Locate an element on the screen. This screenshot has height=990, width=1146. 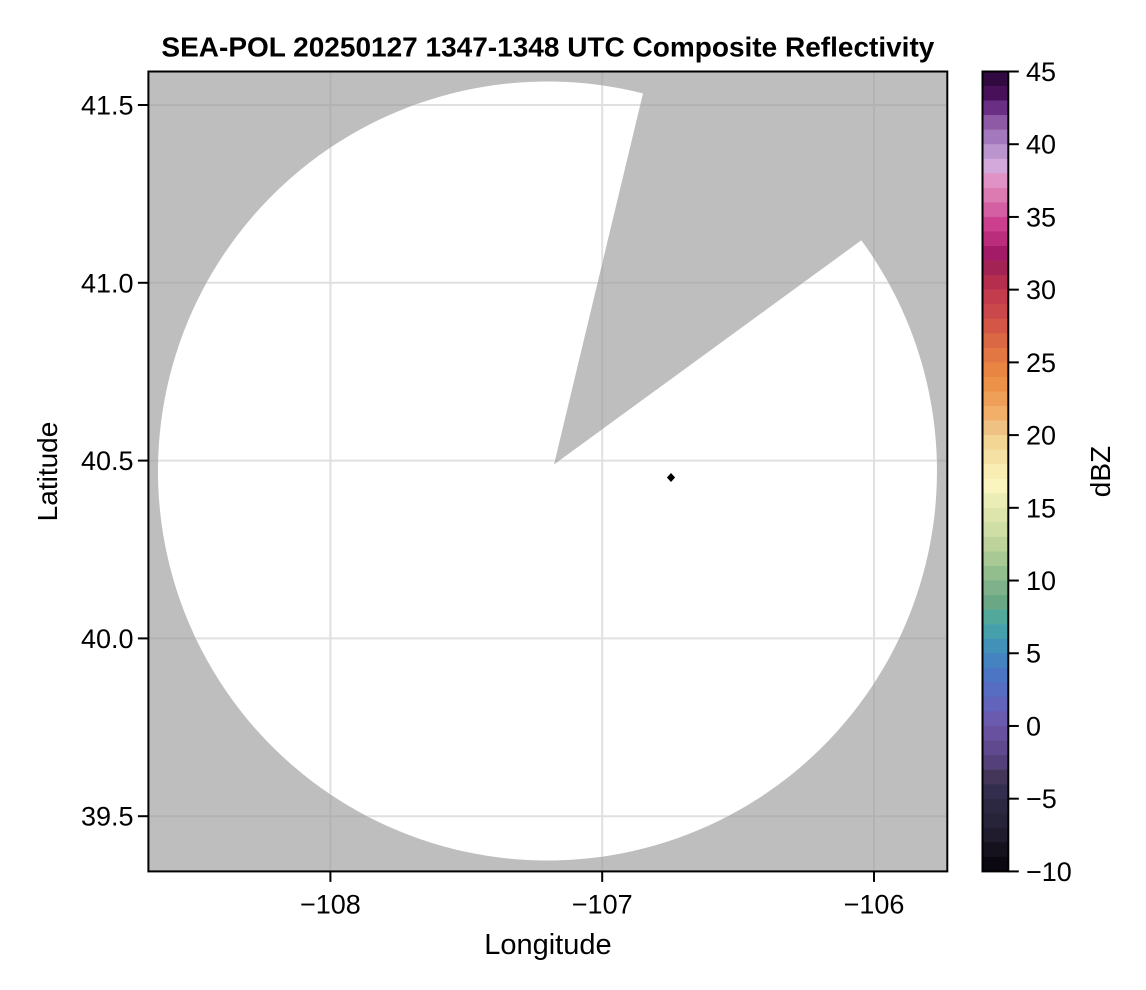
svg-text: 15 is located at coordinates (1041, 508).